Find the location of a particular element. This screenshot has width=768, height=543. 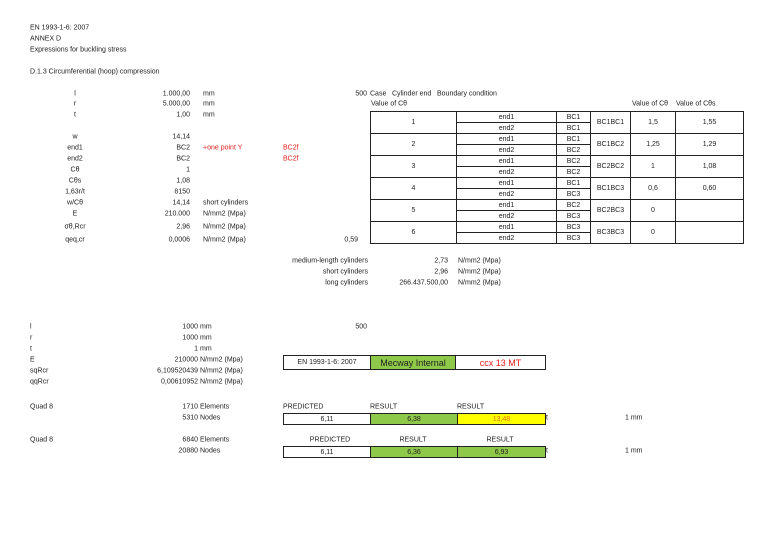

param-label: end2 is located at coordinates (75, 159).